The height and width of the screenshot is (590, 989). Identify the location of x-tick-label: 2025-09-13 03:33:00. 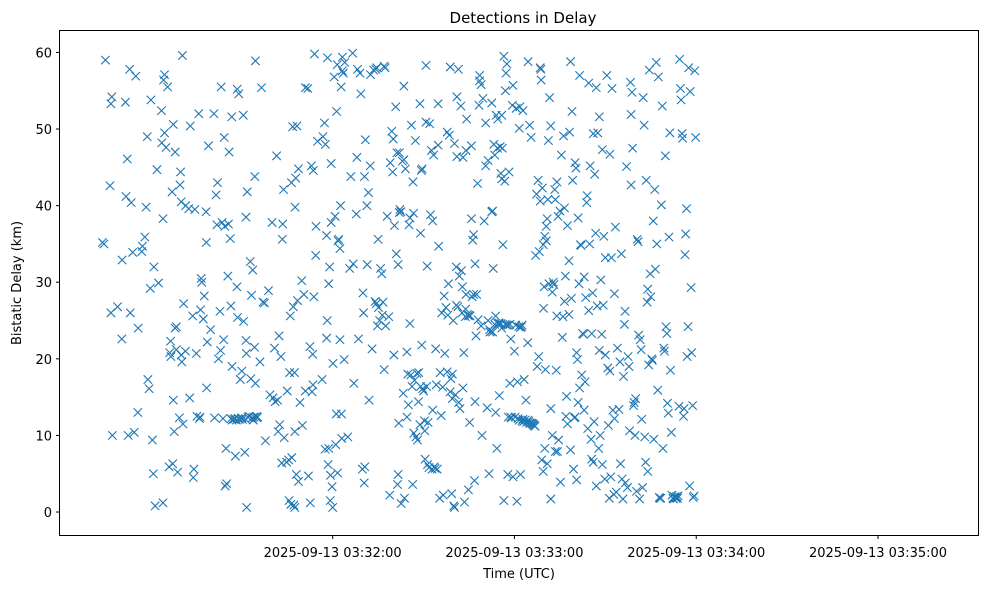
(514, 553).